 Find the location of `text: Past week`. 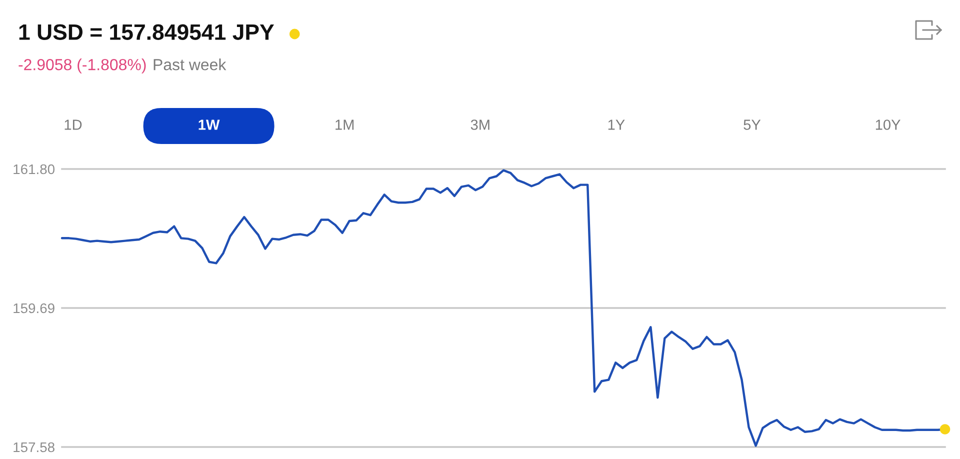

text: Past week is located at coordinates (190, 64).